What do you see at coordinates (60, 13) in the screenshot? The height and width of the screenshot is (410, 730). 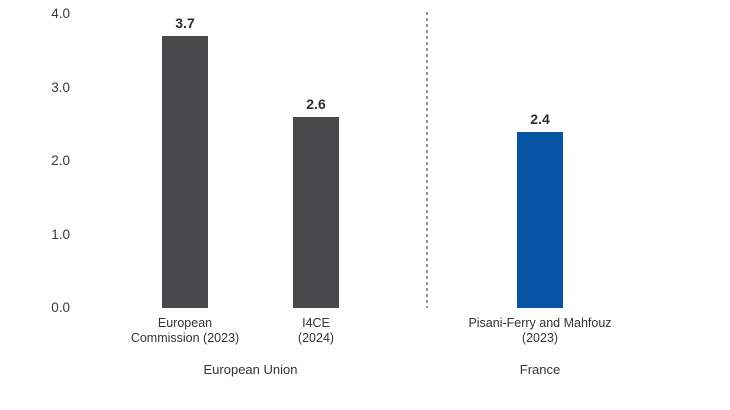 I see `y-axis-tick-label: 4.0` at bounding box center [60, 13].